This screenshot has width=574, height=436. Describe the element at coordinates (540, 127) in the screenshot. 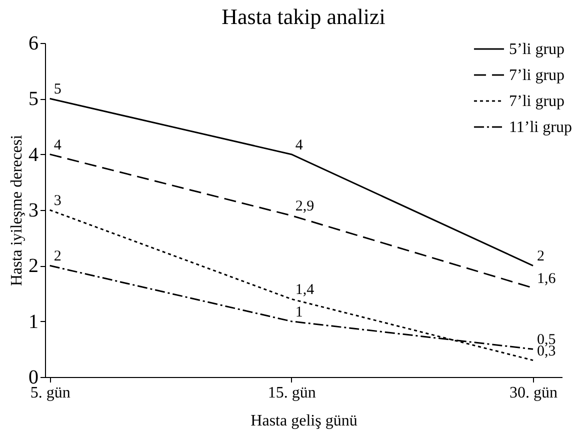

I see `legend-label: 11’li grup` at that location.